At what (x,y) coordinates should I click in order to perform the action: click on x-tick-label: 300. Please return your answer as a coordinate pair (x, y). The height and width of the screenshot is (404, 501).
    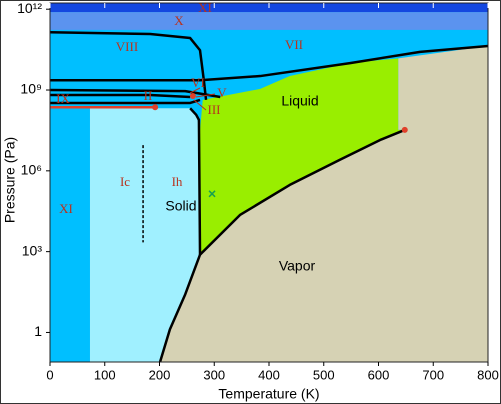
    Looking at the image, I should click on (214, 374).